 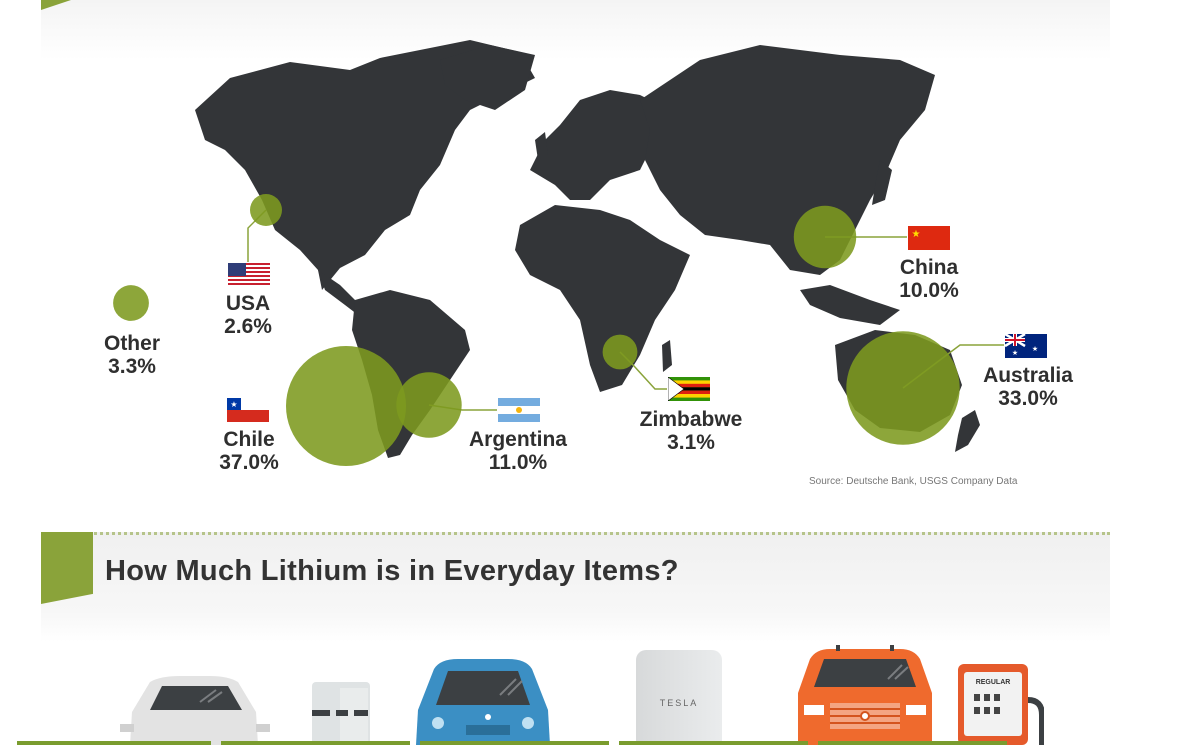 I want to click on chile-flag-icon: ★, so click(x=248, y=410).